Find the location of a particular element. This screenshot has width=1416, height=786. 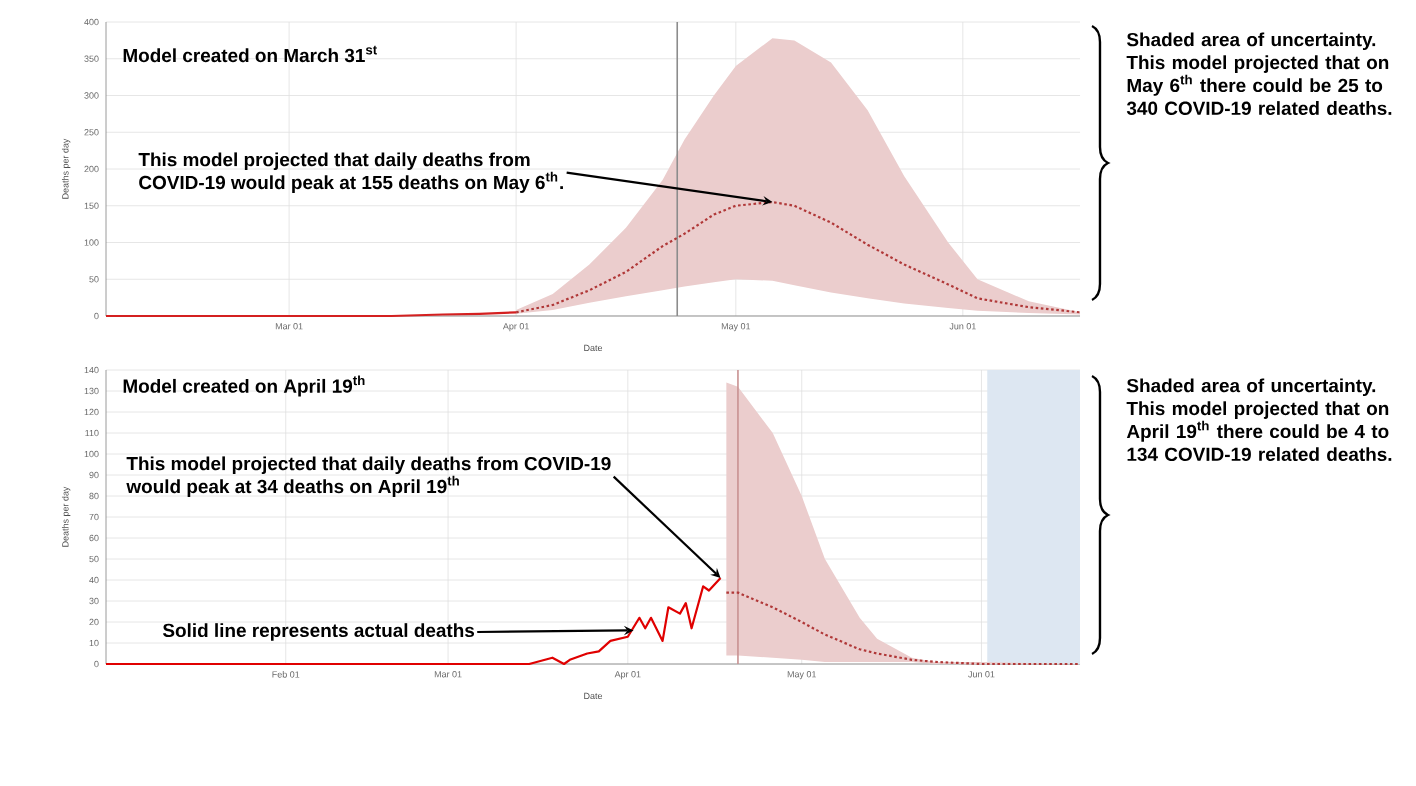

text: Model created on March 31$^{st}$ is located at coordinates (250, 54).